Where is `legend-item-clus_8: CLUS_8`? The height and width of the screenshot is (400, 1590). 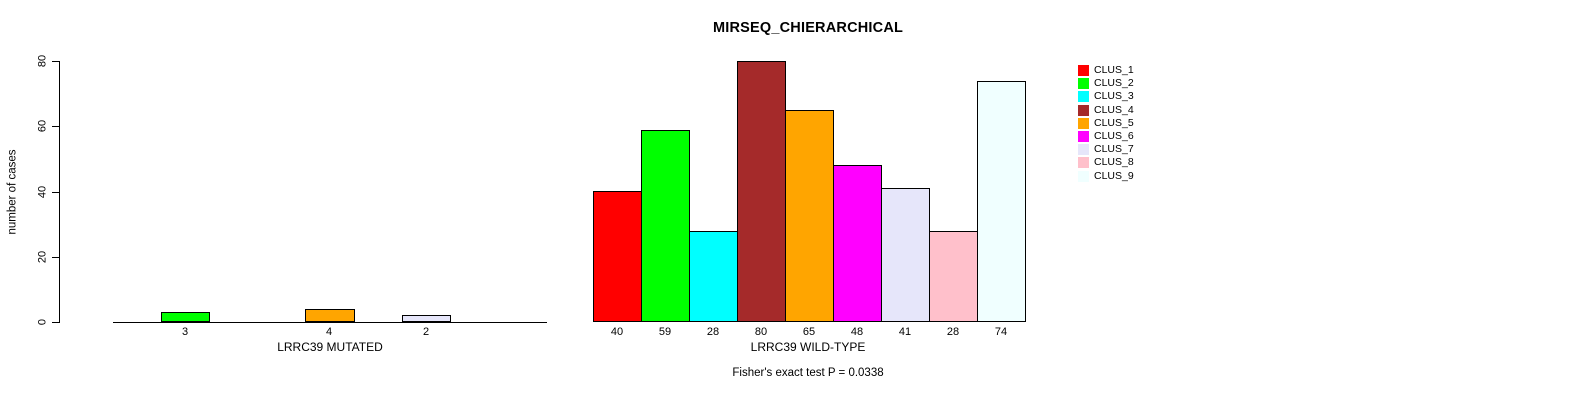 legend-item-clus_8: CLUS_8 is located at coordinates (1106, 162).